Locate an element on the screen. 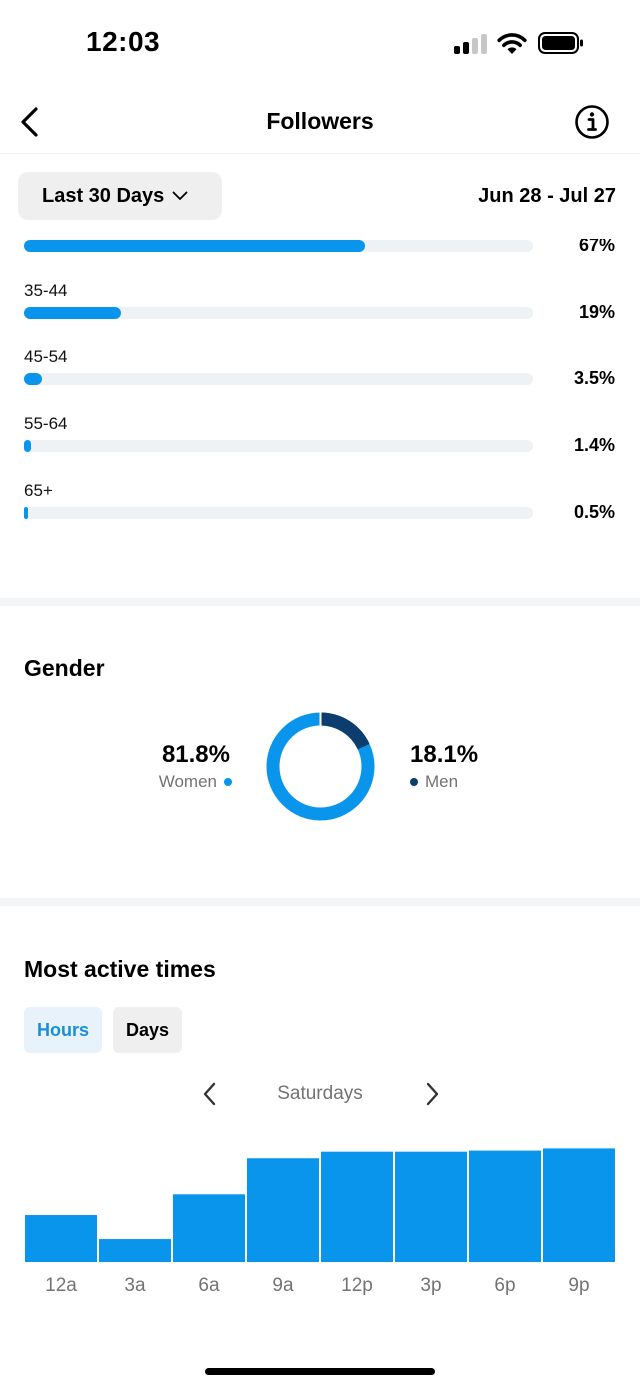  bar-3p is located at coordinates (431, 1206).